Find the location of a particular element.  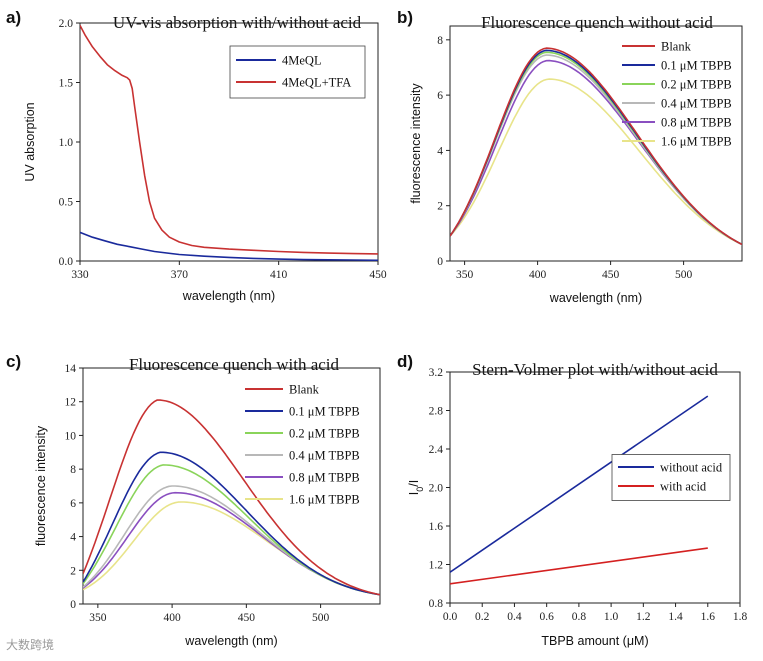

x-tick-label: 1.4 is located at coordinates (675, 617).